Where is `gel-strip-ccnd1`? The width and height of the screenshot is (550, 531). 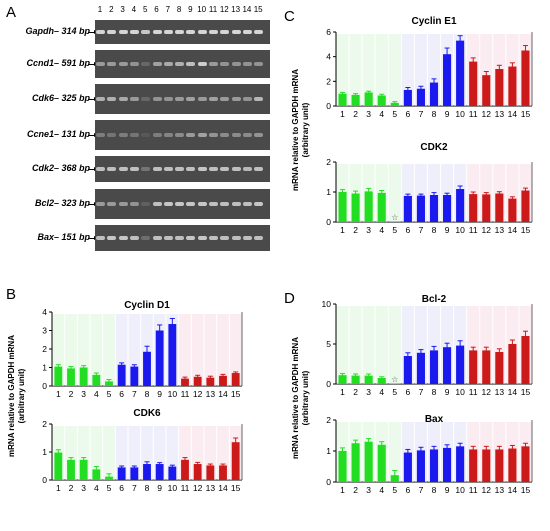
gel-strip-ccnd1 is located at coordinates (182, 64).